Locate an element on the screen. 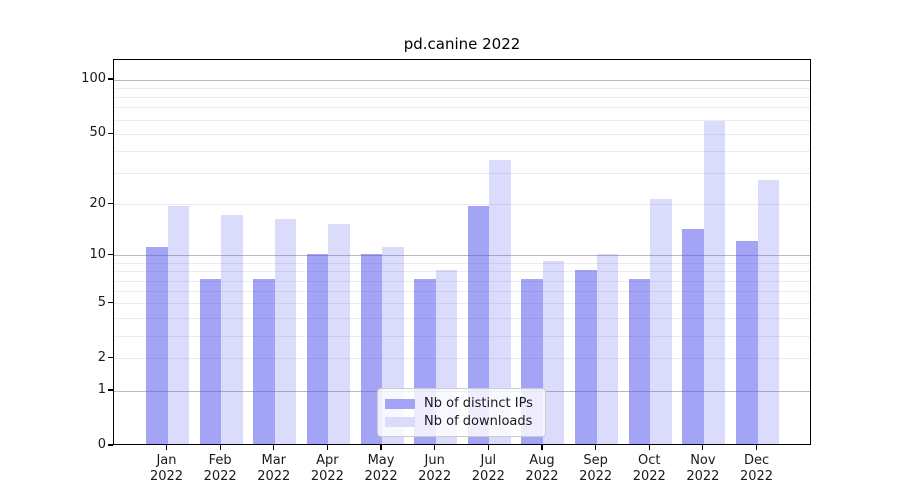 Image resolution: width=900 pixels, height=500 pixels. x-tick-label-month: Oct is located at coordinates (649, 460).